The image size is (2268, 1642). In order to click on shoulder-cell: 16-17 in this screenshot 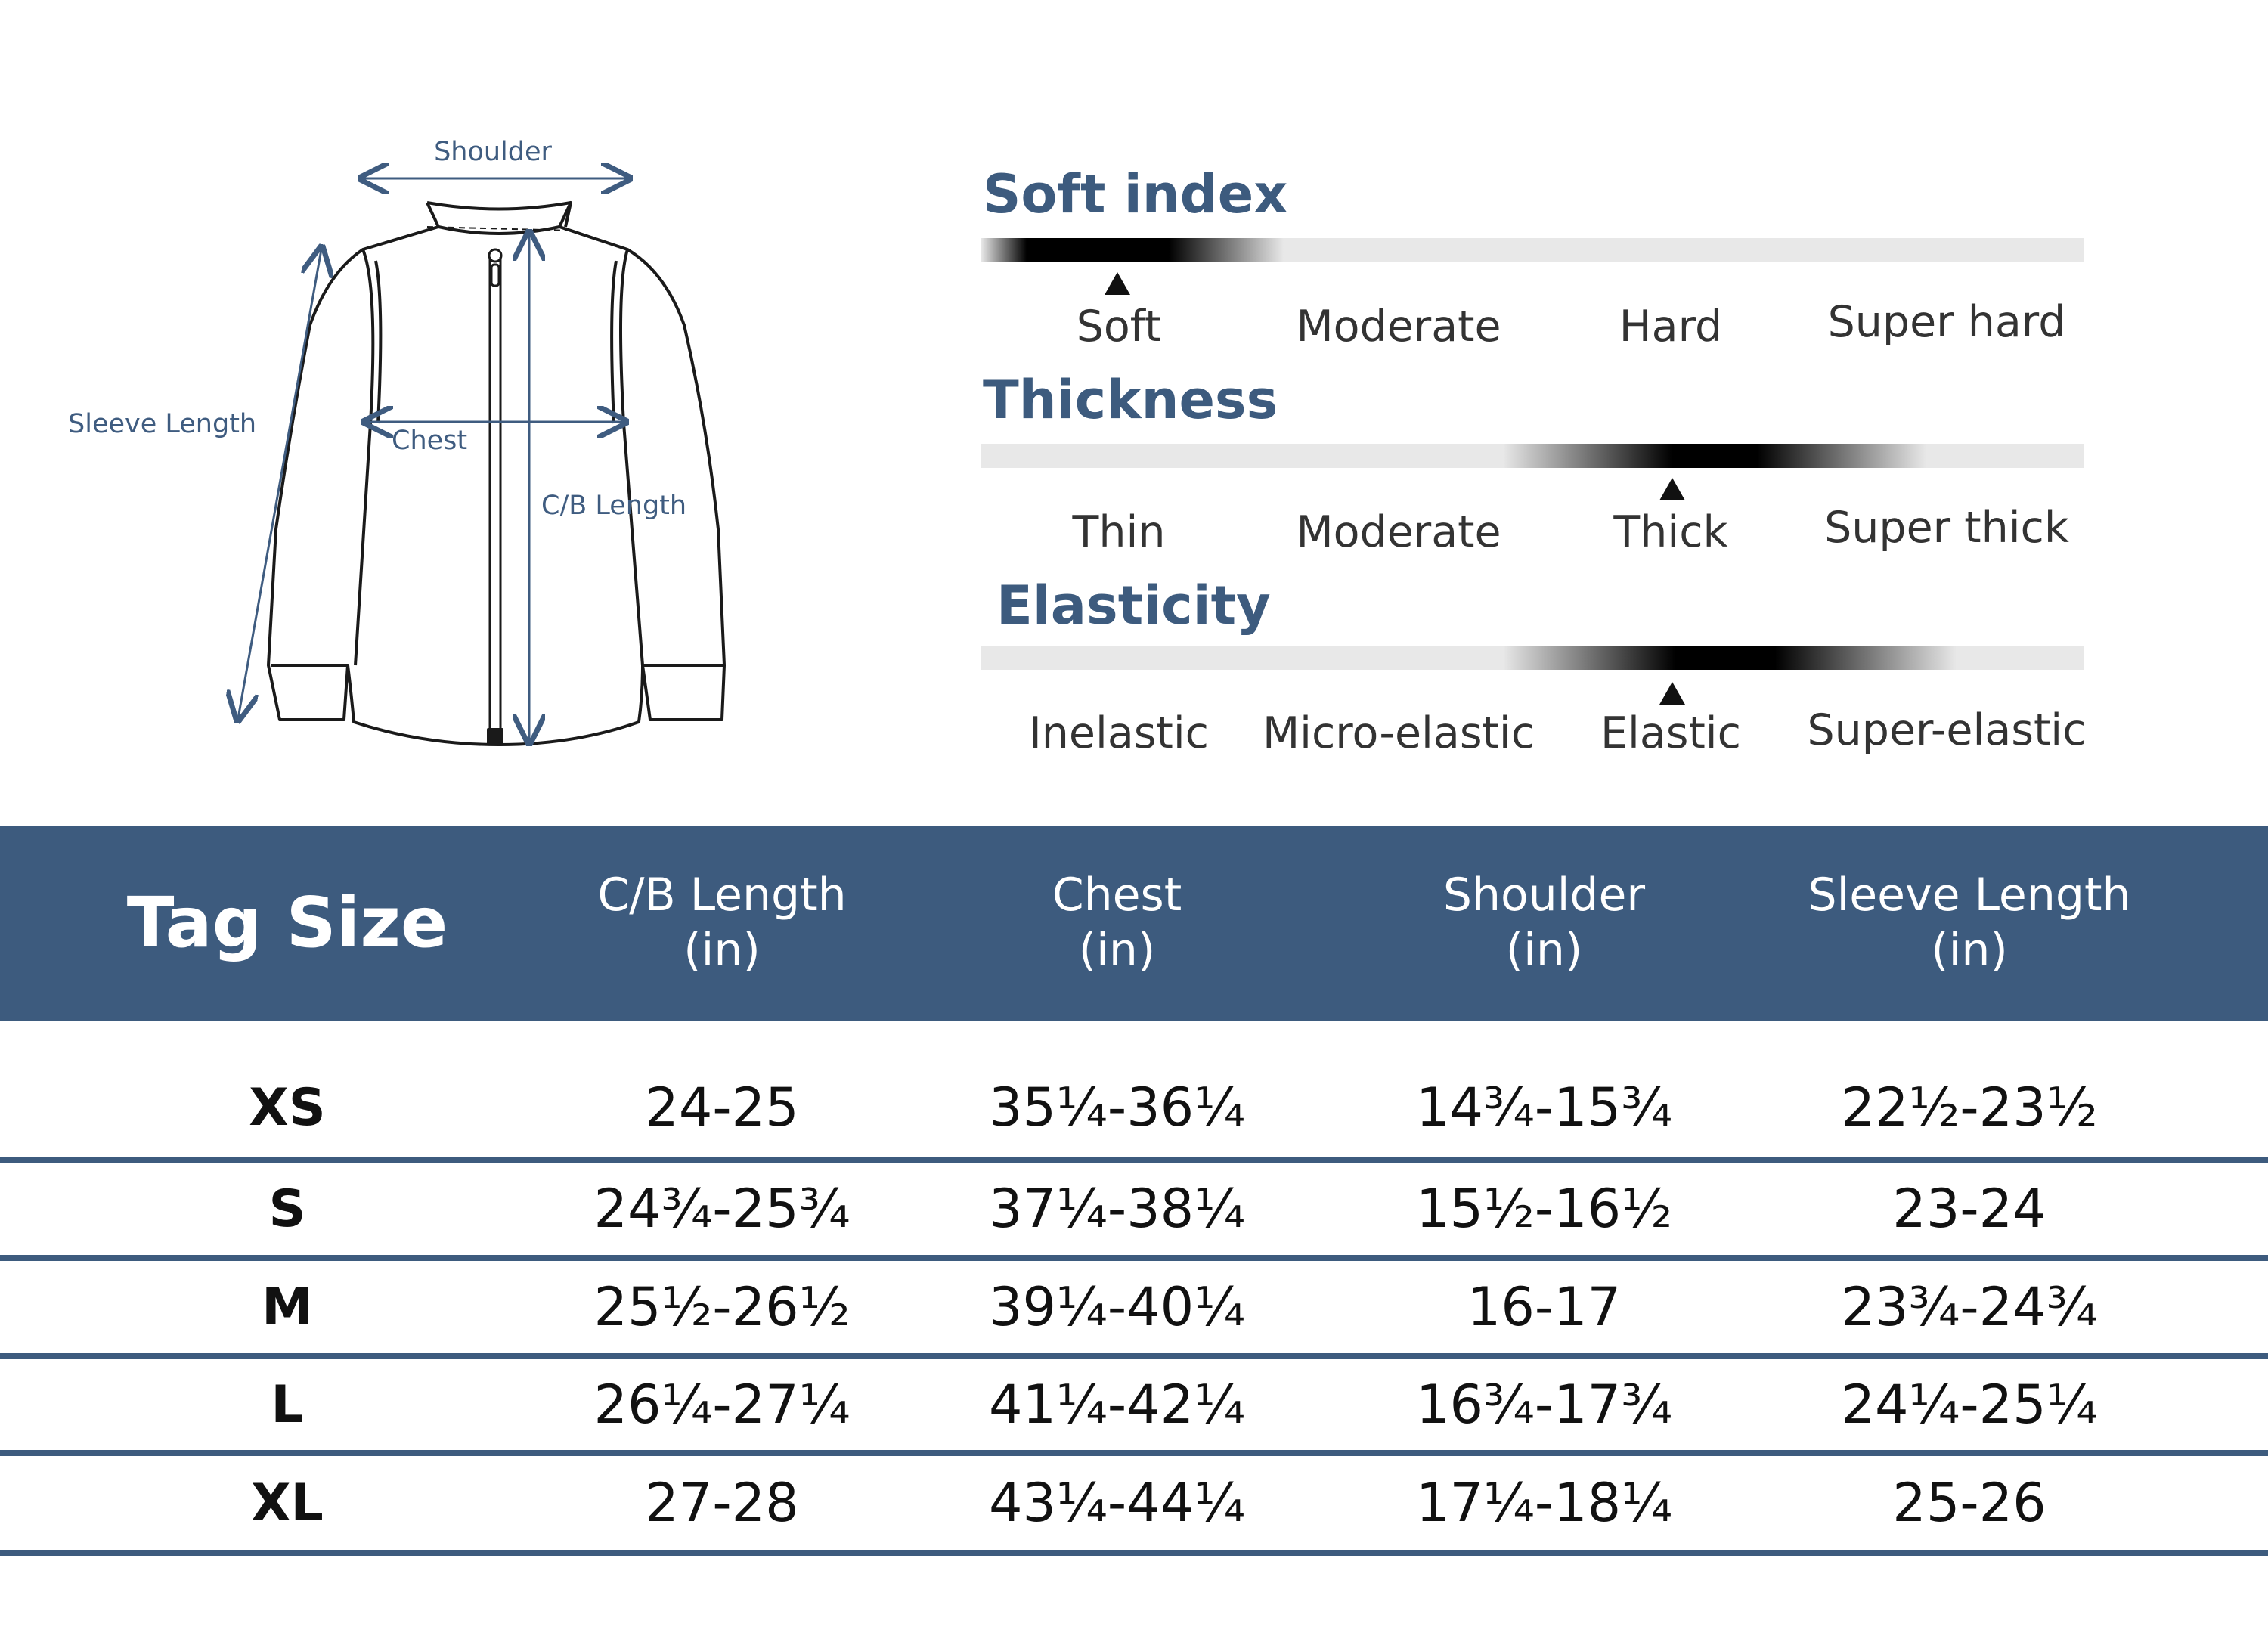, I will do `click(1545, 1307)`.